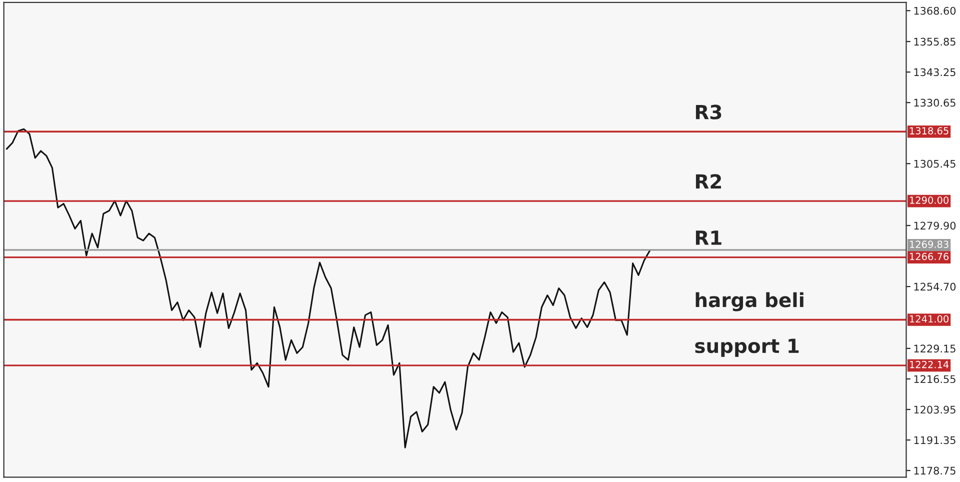  I want to click on y-tick-label: 1305.45, so click(935, 164).